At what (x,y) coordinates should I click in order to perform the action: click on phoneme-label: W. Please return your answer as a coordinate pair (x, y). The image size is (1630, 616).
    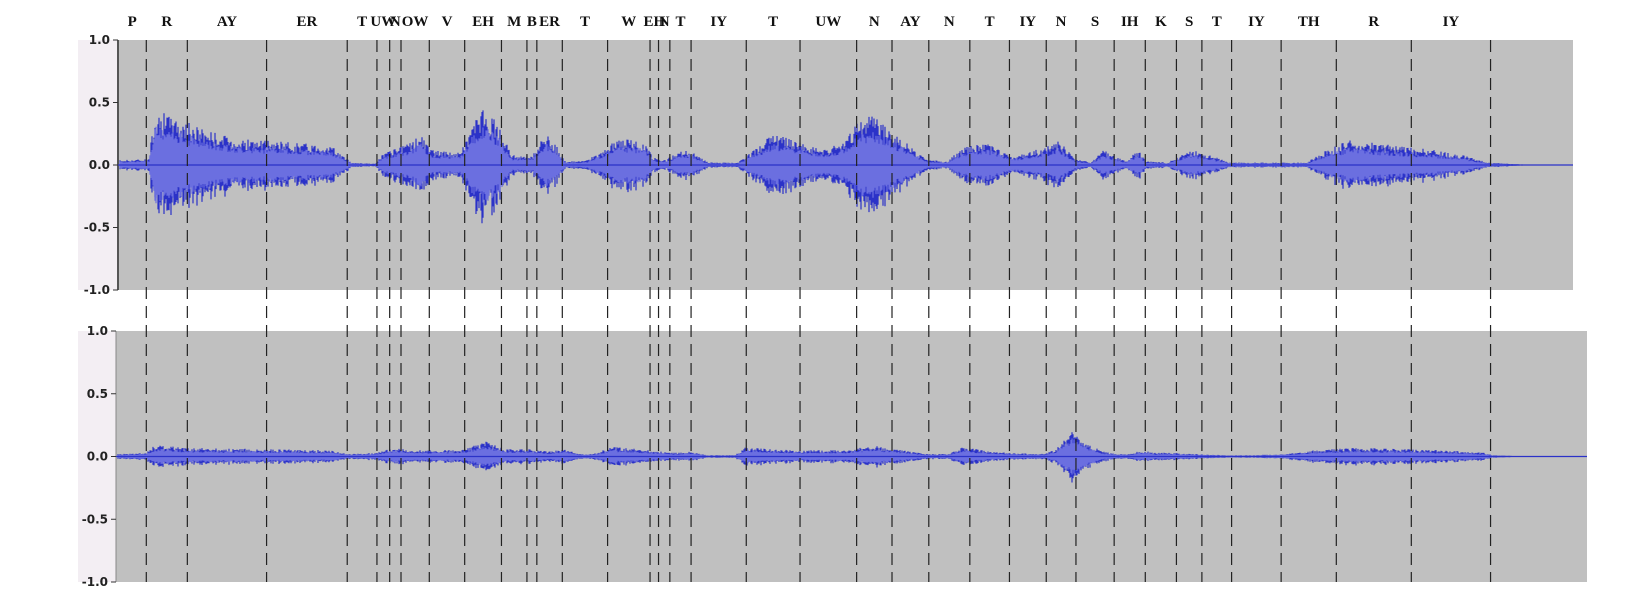
    Looking at the image, I should click on (628, 22).